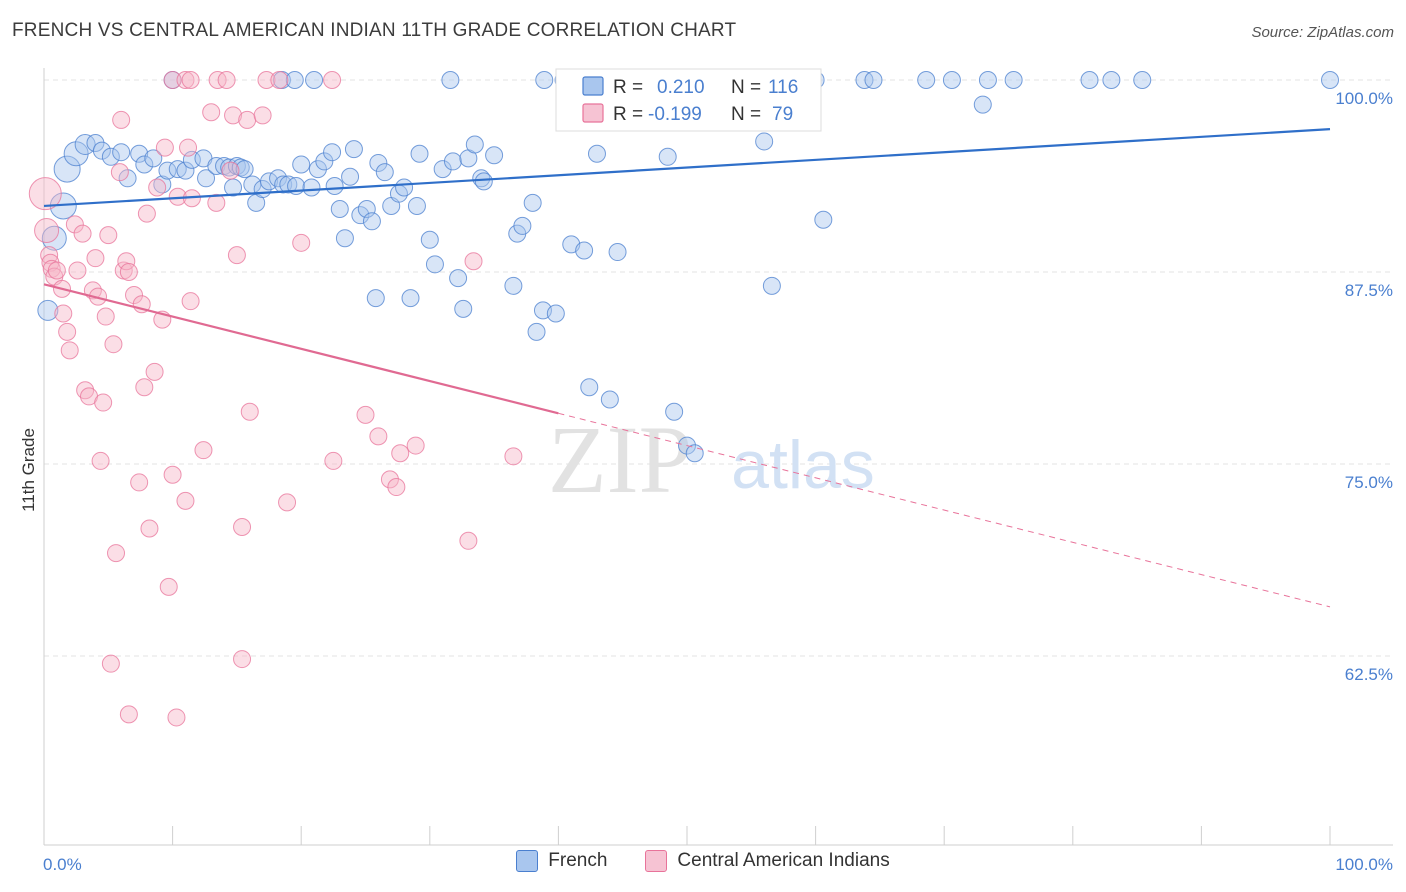 This screenshot has height=892, width=1406. I want to click on legend-item-french: French, so click(561, 861).